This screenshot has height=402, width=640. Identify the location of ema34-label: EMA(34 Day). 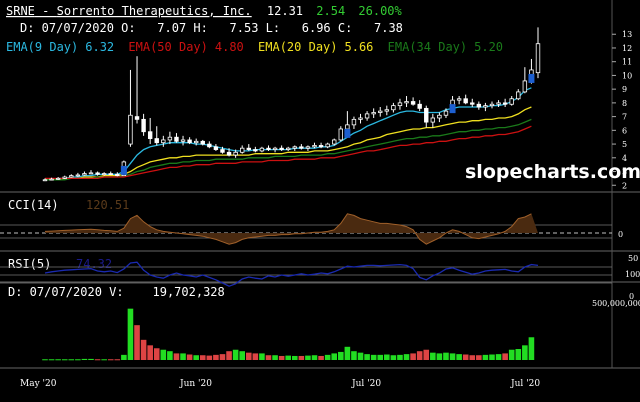
(427, 47).